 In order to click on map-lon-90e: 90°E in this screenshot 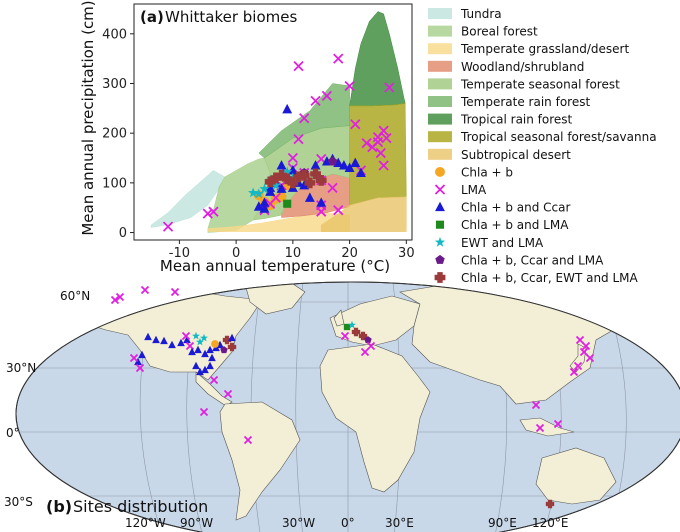, I will do `click(502, 523)`.